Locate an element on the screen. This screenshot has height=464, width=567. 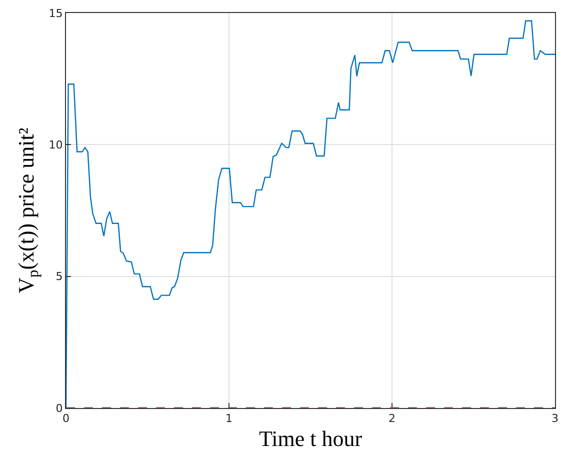
y-tick-label: 10 is located at coordinates (55, 145).